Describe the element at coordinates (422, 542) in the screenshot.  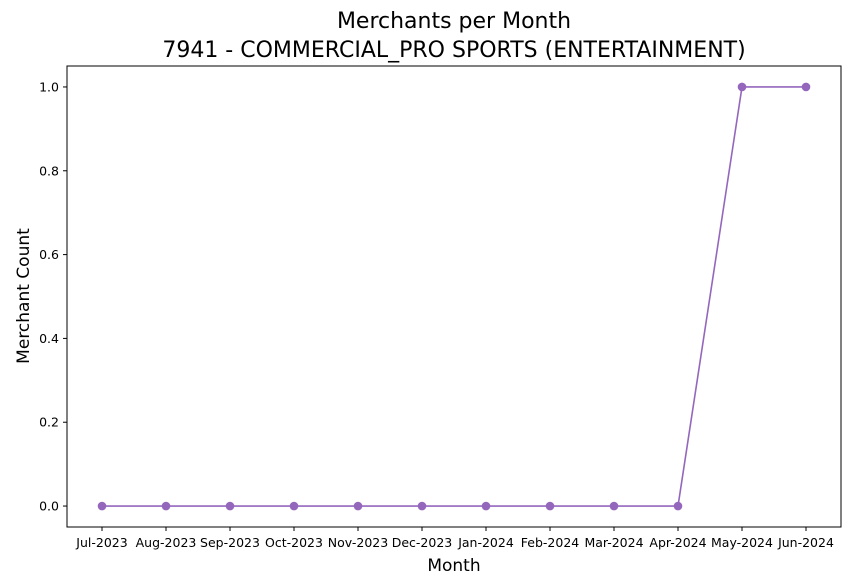
I see `x-tick-label: Dec-2023` at that location.